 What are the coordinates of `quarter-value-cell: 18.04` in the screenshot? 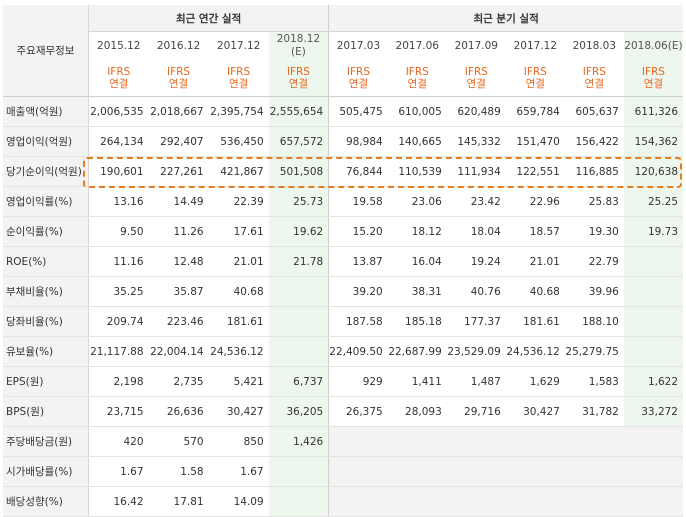 It's located at (476, 231).